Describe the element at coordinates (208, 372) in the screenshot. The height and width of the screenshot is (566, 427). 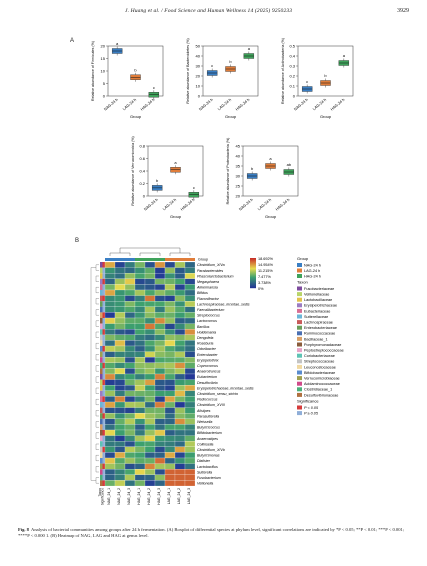
I see `genus-label: Anaerotruncus` at that location.